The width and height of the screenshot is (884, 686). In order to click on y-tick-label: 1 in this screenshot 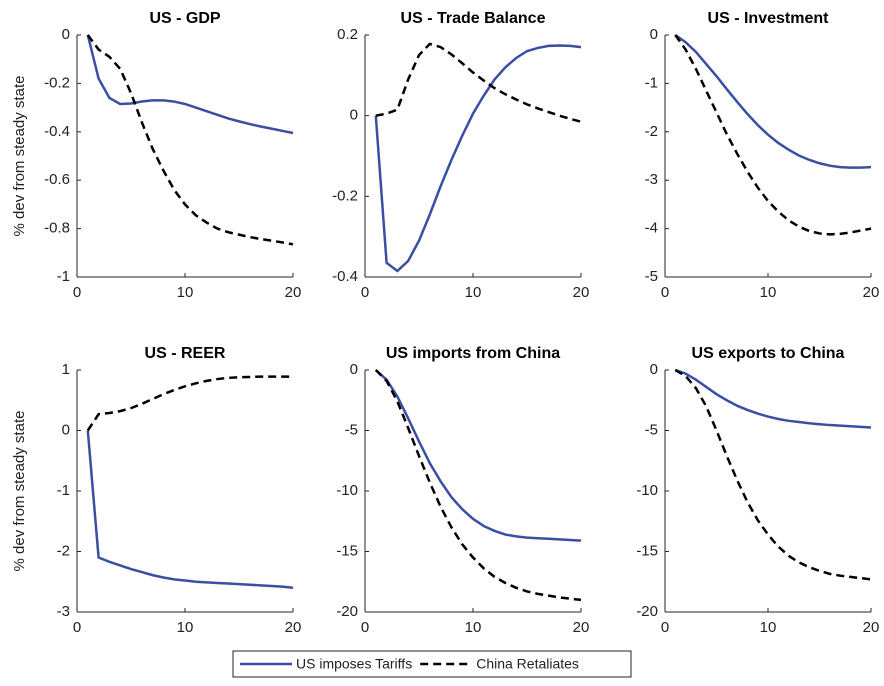, I will do `click(66, 369)`.